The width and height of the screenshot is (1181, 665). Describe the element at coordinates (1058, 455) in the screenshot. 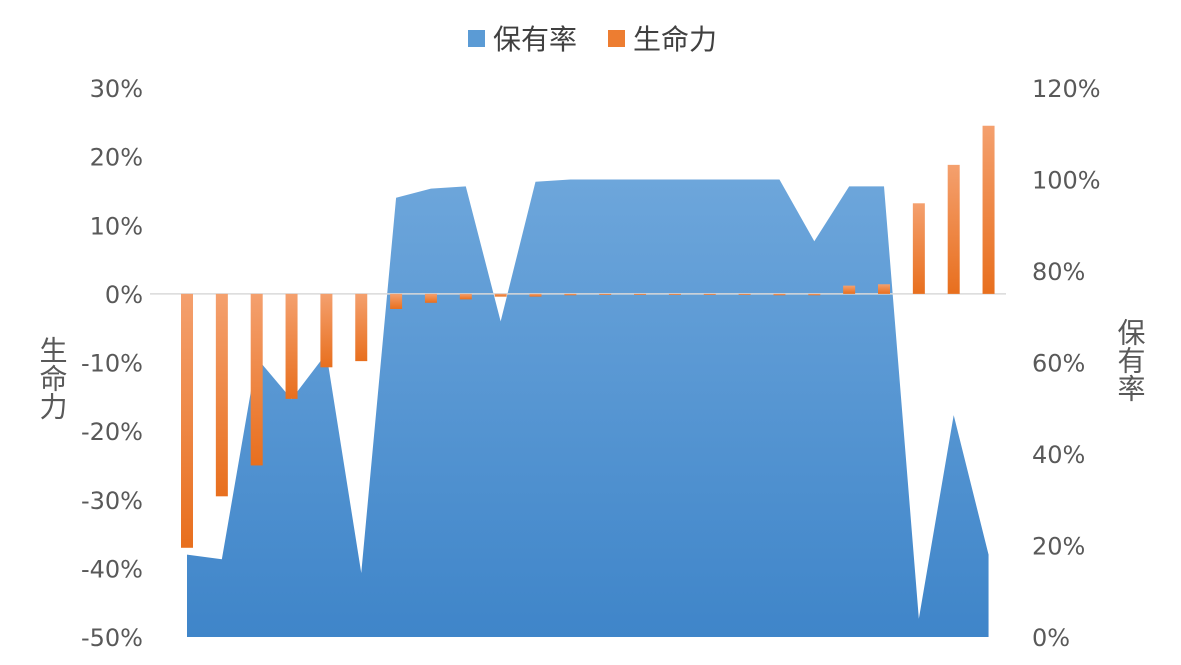

I see `right-tick-label: 40%` at that location.